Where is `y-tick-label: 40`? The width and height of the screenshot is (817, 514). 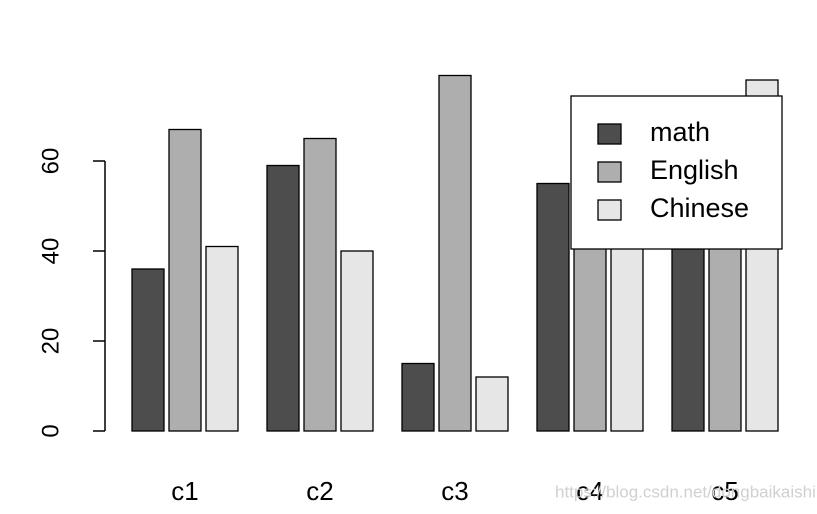
y-tick-label: 40 is located at coordinates (50, 251).